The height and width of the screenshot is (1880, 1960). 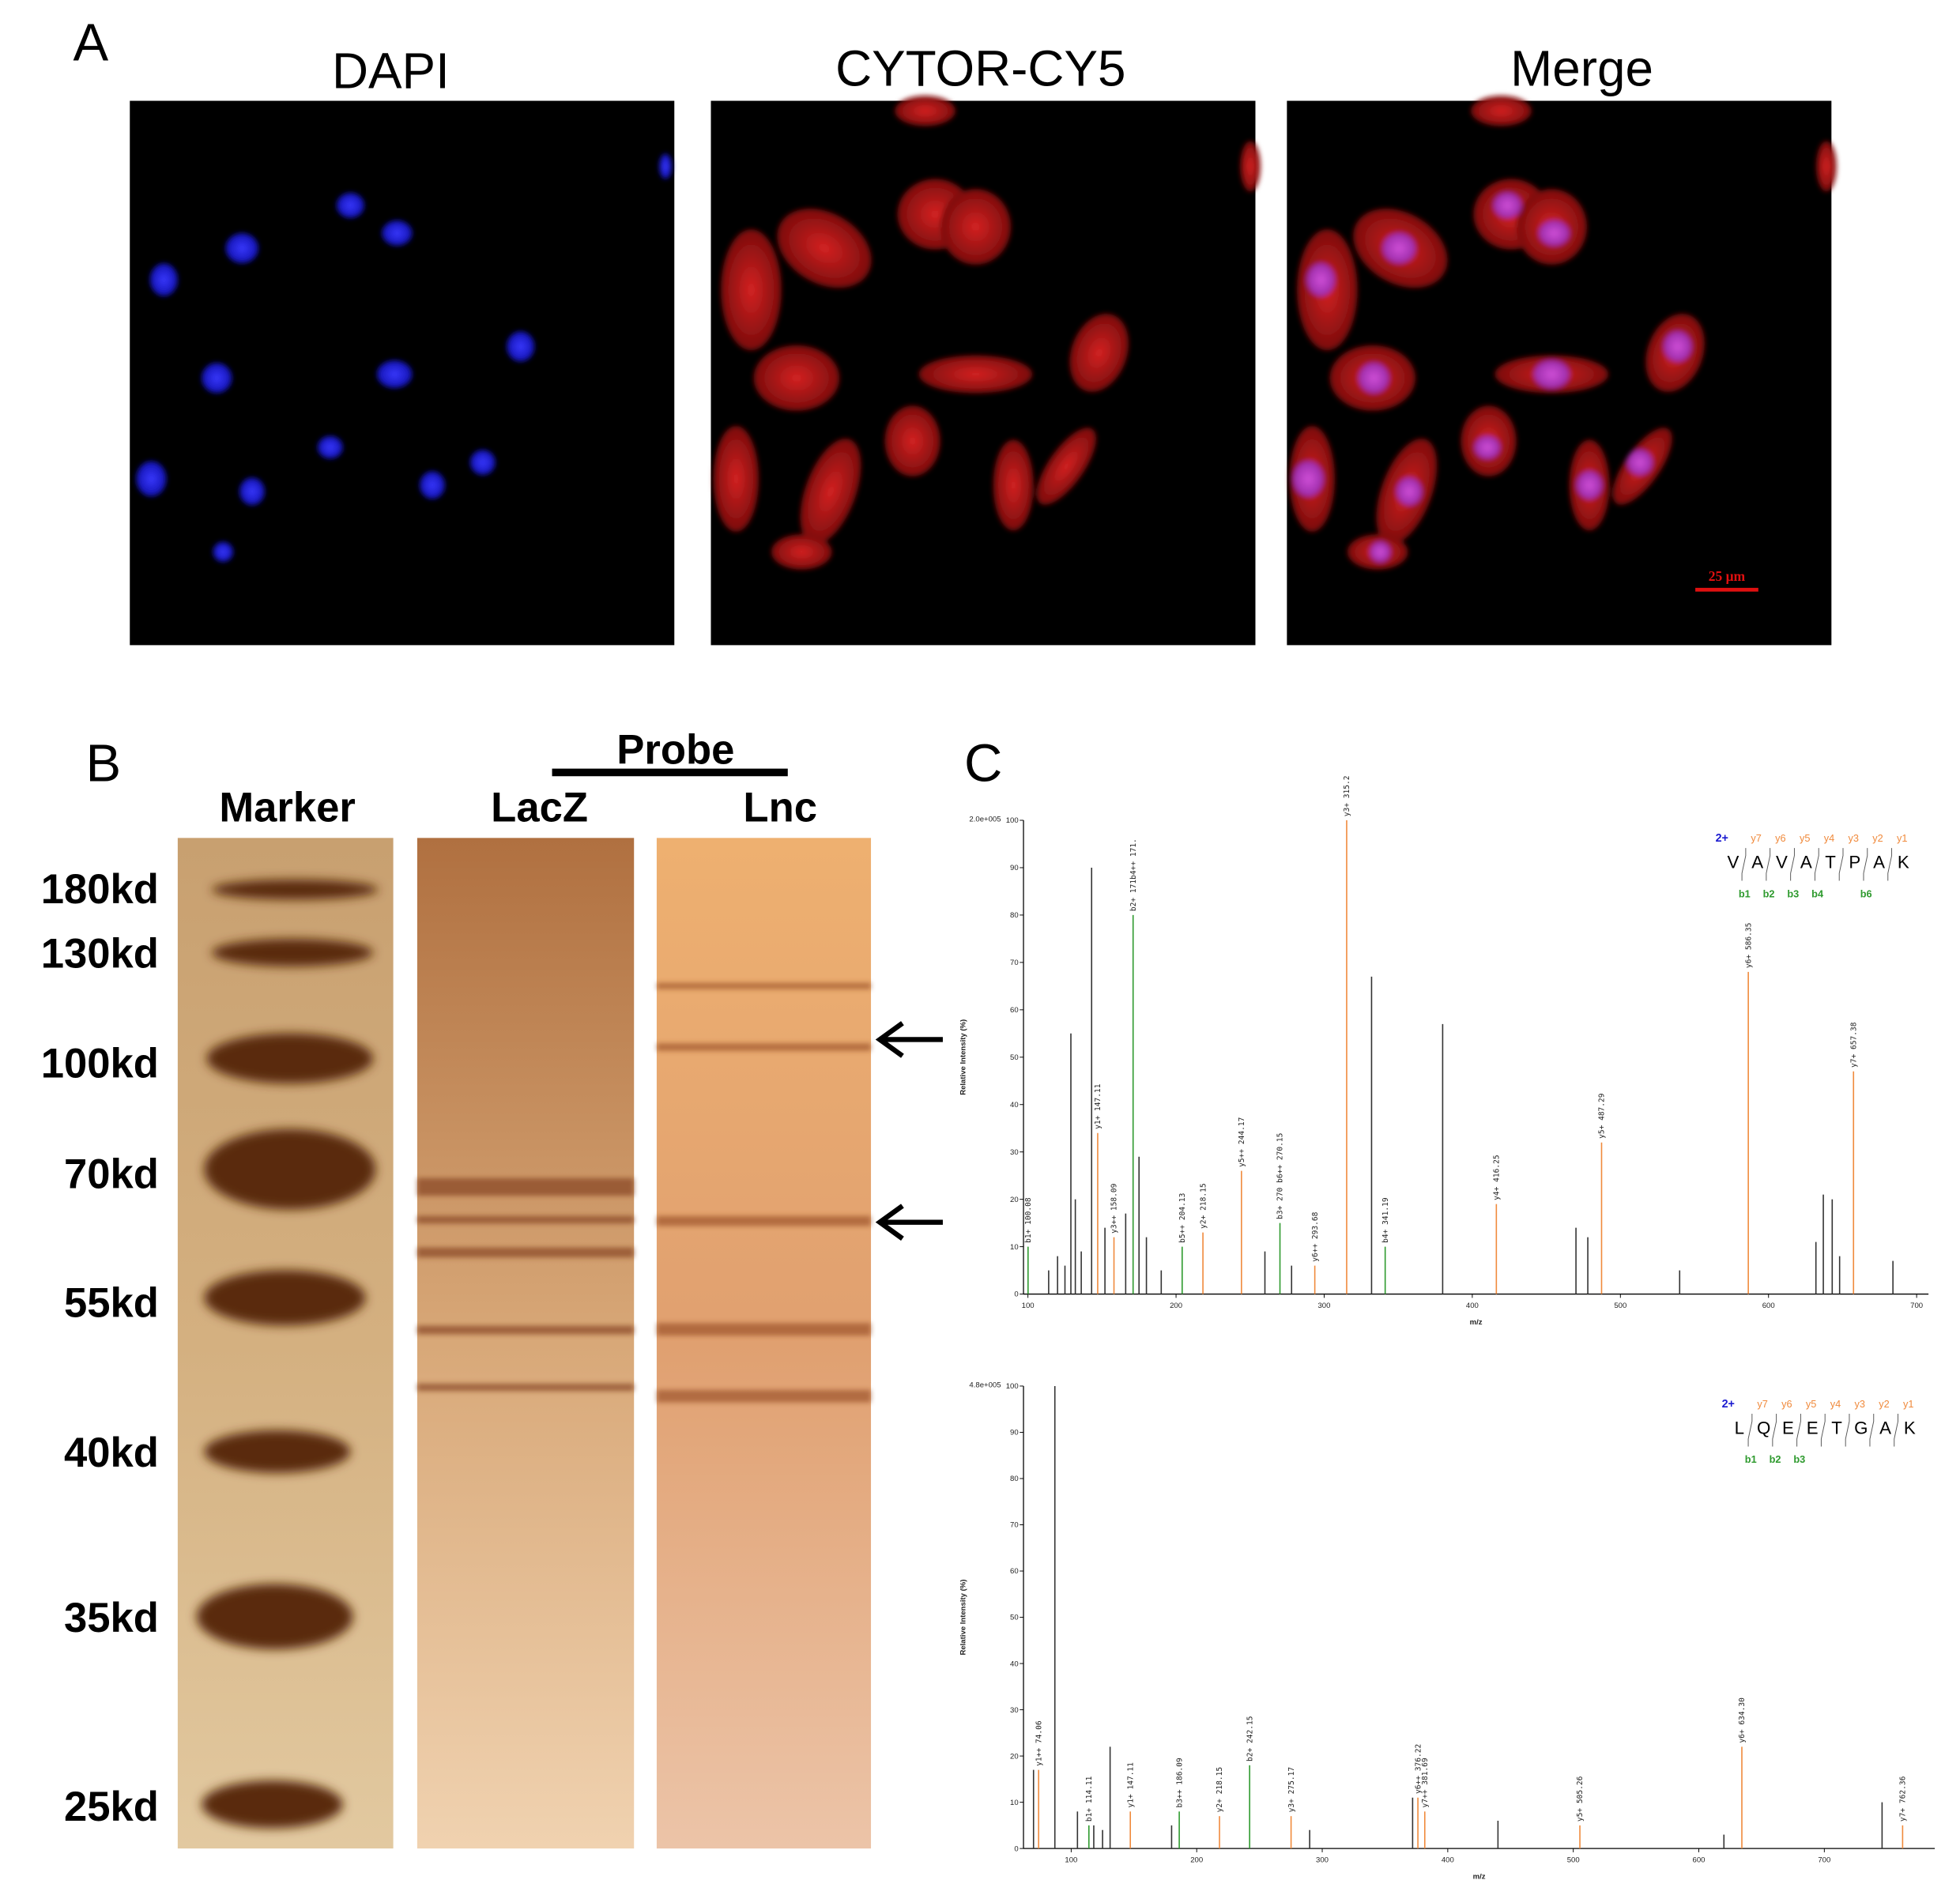 What do you see at coordinates (1347, 796) in the screenshot?
I see `peak-label: y3+ 315.2` at bounding box center [1347, 796].